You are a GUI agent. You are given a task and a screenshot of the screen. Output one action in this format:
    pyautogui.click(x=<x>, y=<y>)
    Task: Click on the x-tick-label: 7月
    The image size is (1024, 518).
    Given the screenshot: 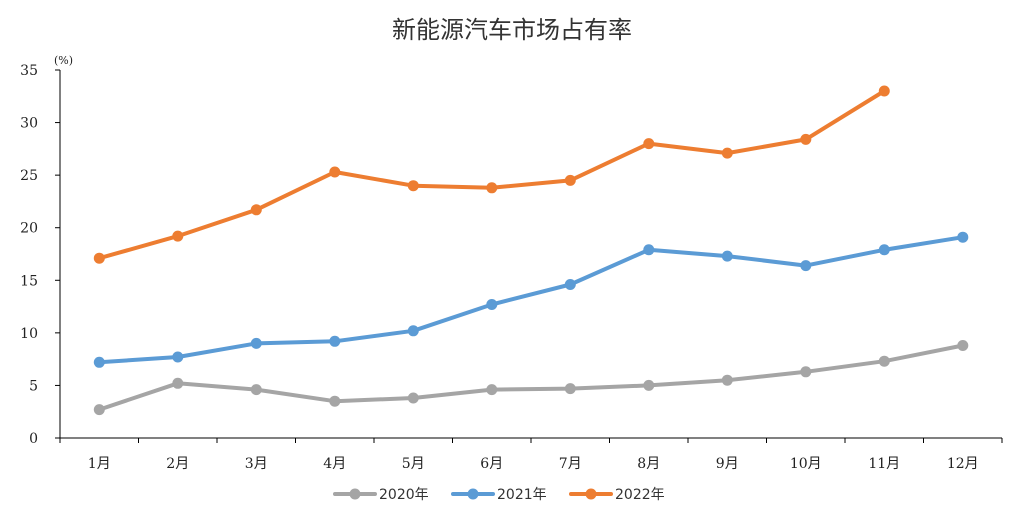 What is the action you would take?
    pyautogui.click(x=570, y=464)
    